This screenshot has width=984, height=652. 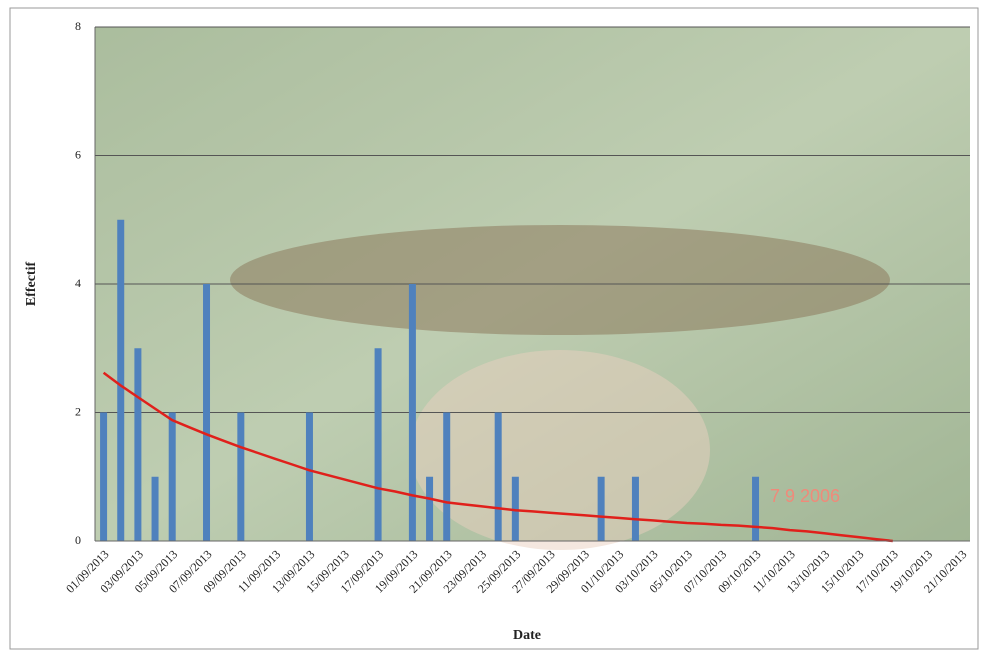 What do you see at coordinates (78, 540) in the screenshot?
I see `y-tick-label: 0` at bounding box center [78, 540].